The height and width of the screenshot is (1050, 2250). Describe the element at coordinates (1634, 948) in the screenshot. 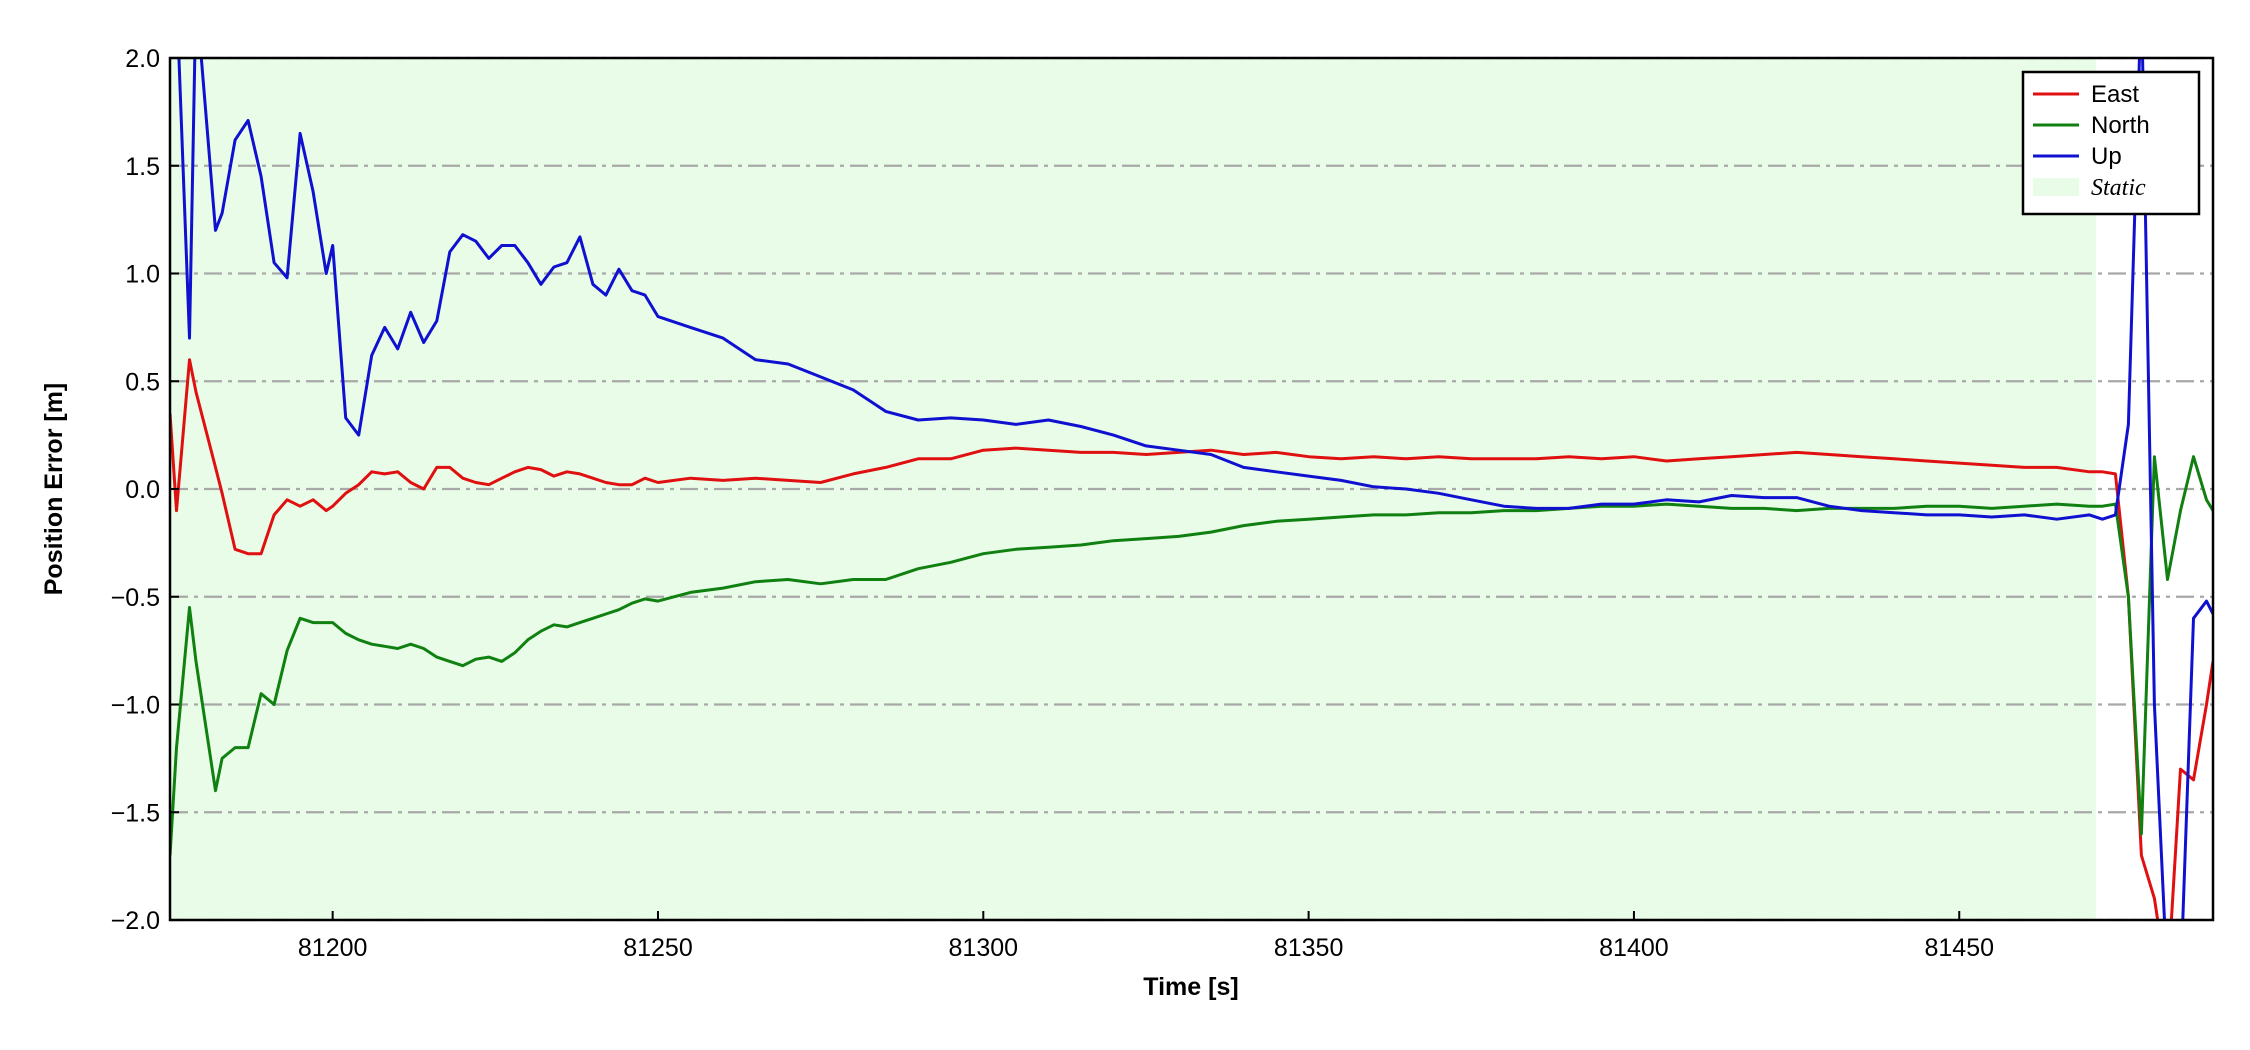

I see `x-tick-label: 81400` at that location.